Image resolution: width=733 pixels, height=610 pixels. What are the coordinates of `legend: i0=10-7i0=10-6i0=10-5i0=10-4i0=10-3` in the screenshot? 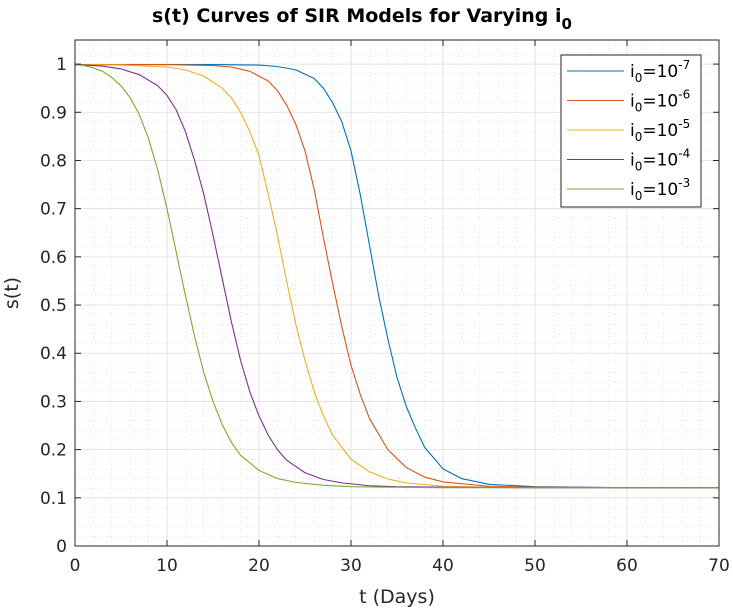 It's located at (631, 131).